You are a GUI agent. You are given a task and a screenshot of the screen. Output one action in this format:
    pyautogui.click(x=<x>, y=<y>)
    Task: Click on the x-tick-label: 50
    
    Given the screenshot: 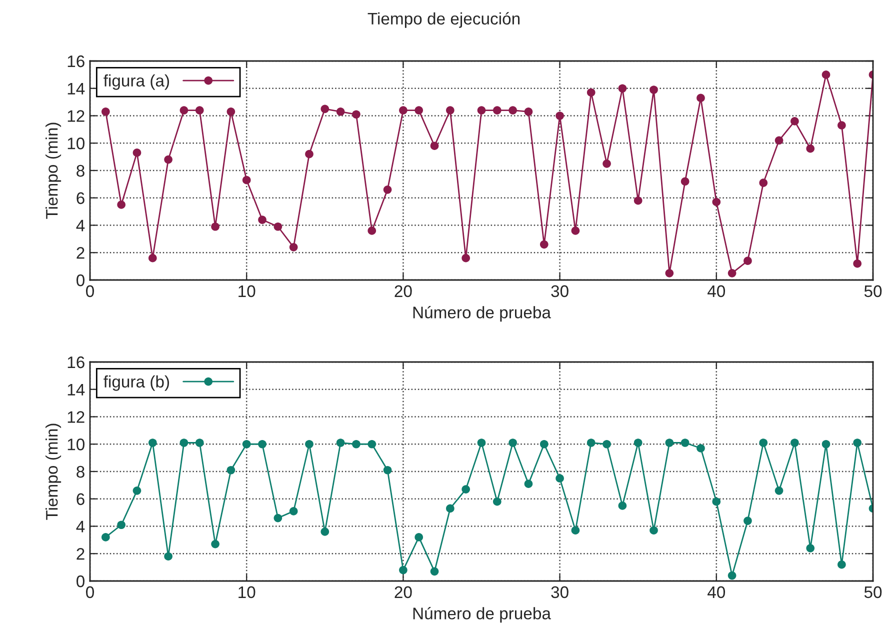 What is the action you would take?
    pyautogui.click(x=873, y=291)
    